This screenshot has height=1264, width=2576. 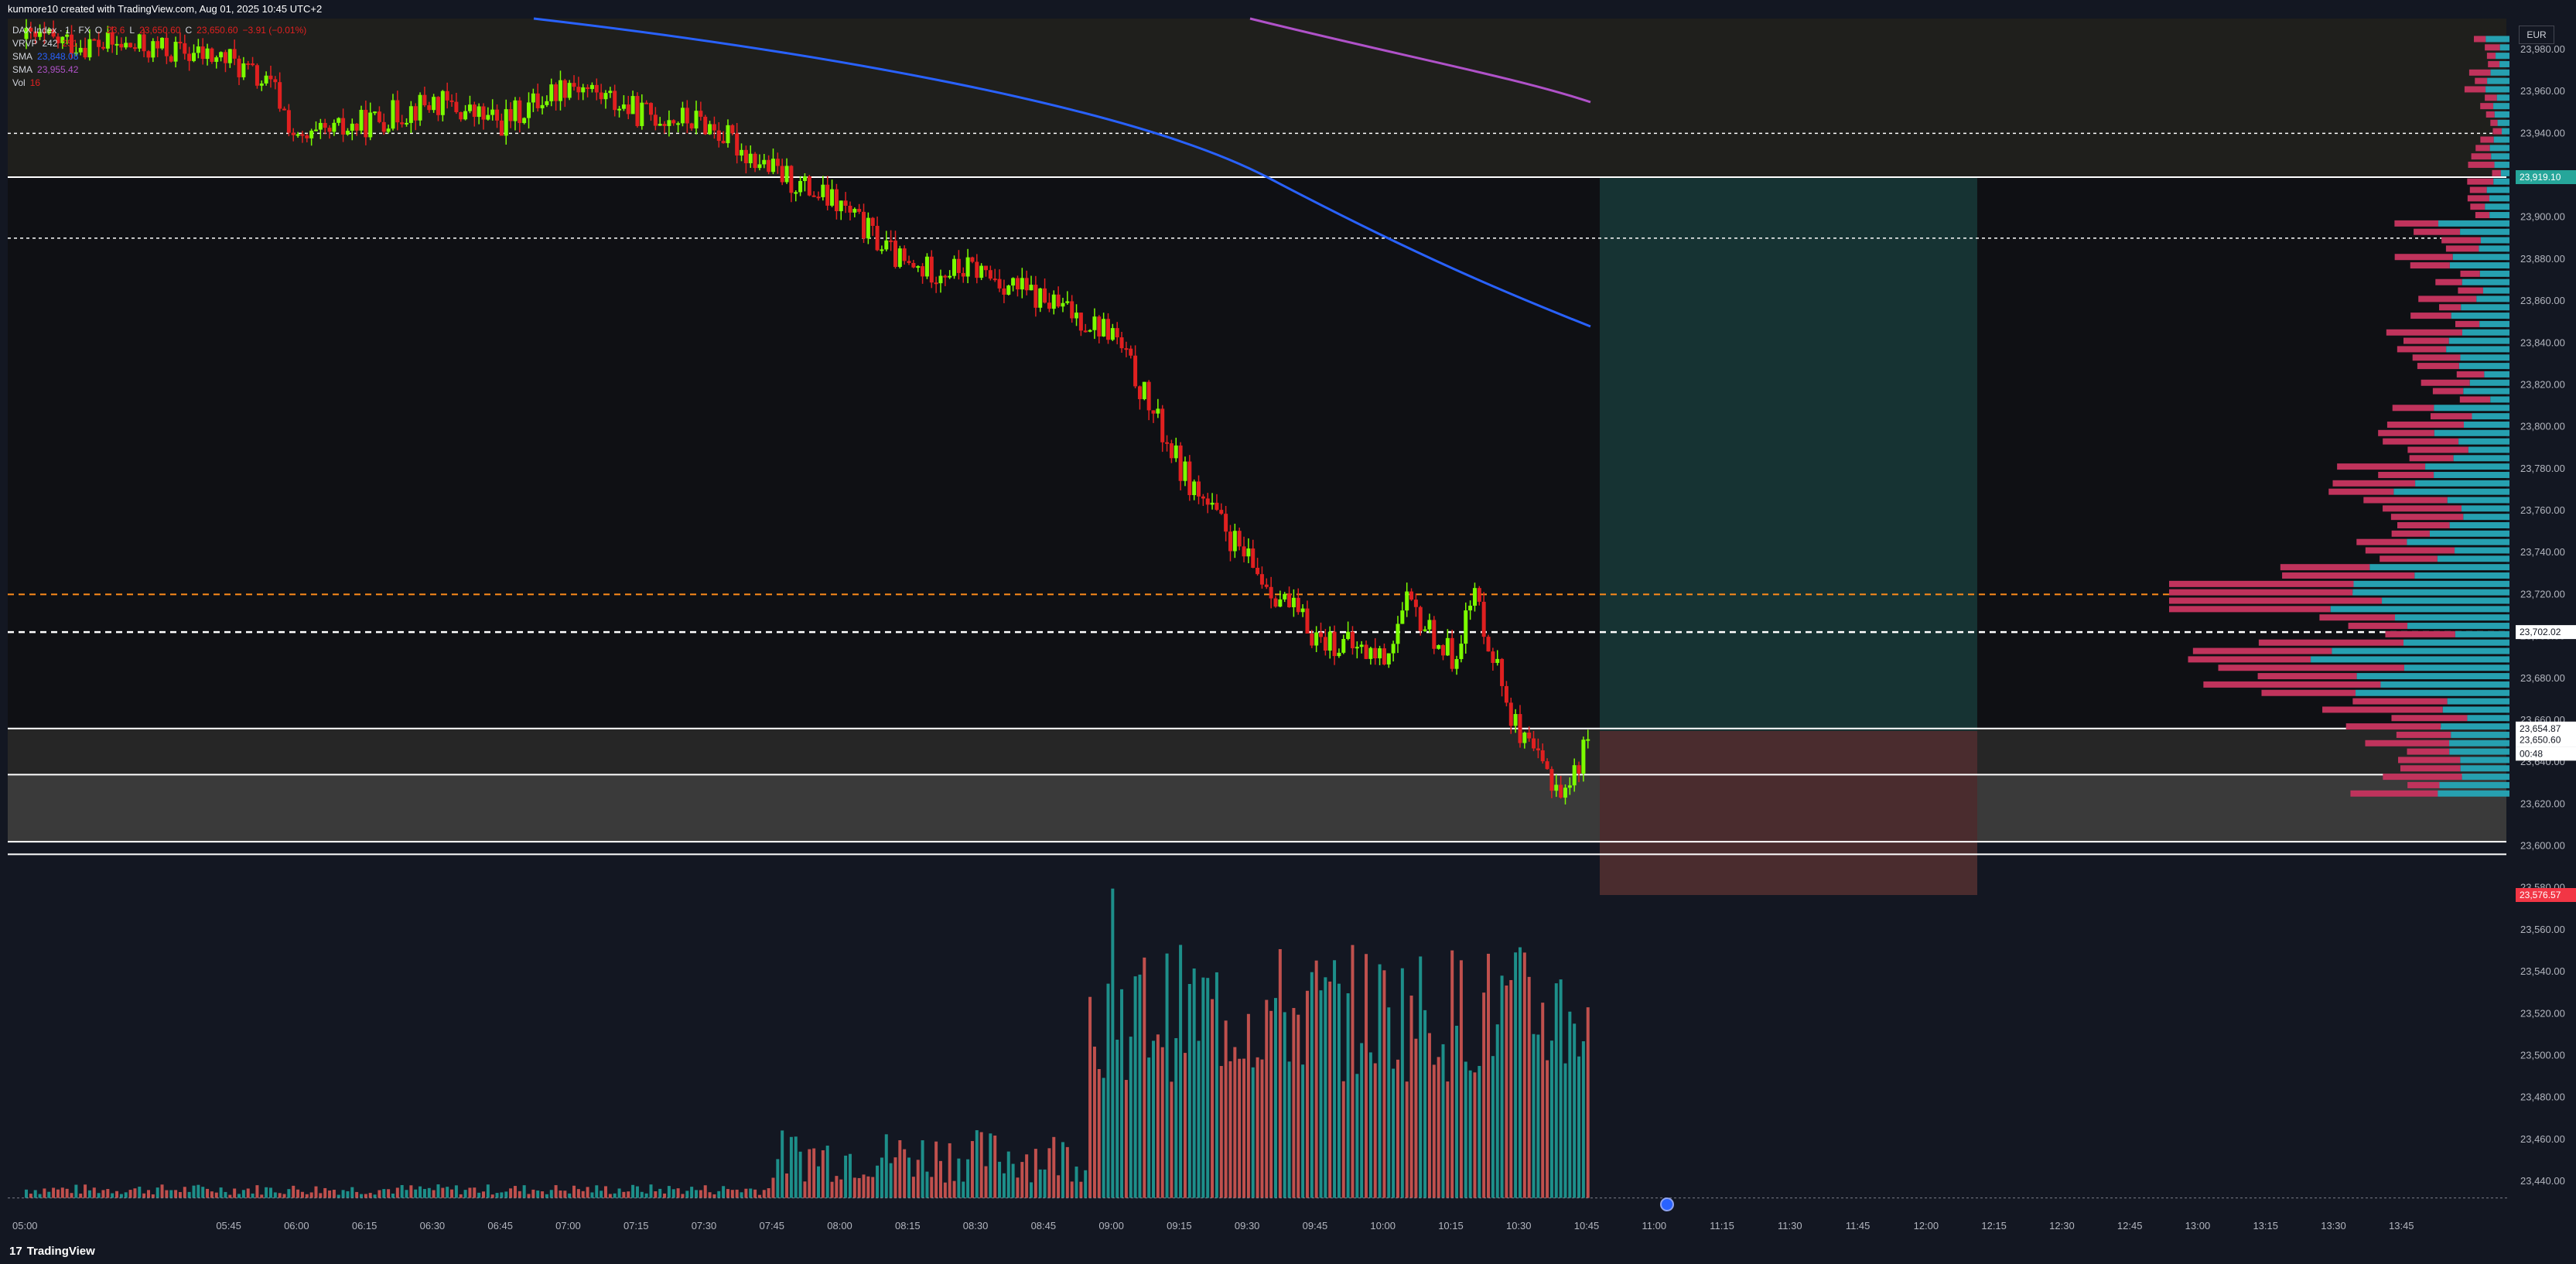 I want to click on alert-marker-icon, so click(x=1667, y=1204).